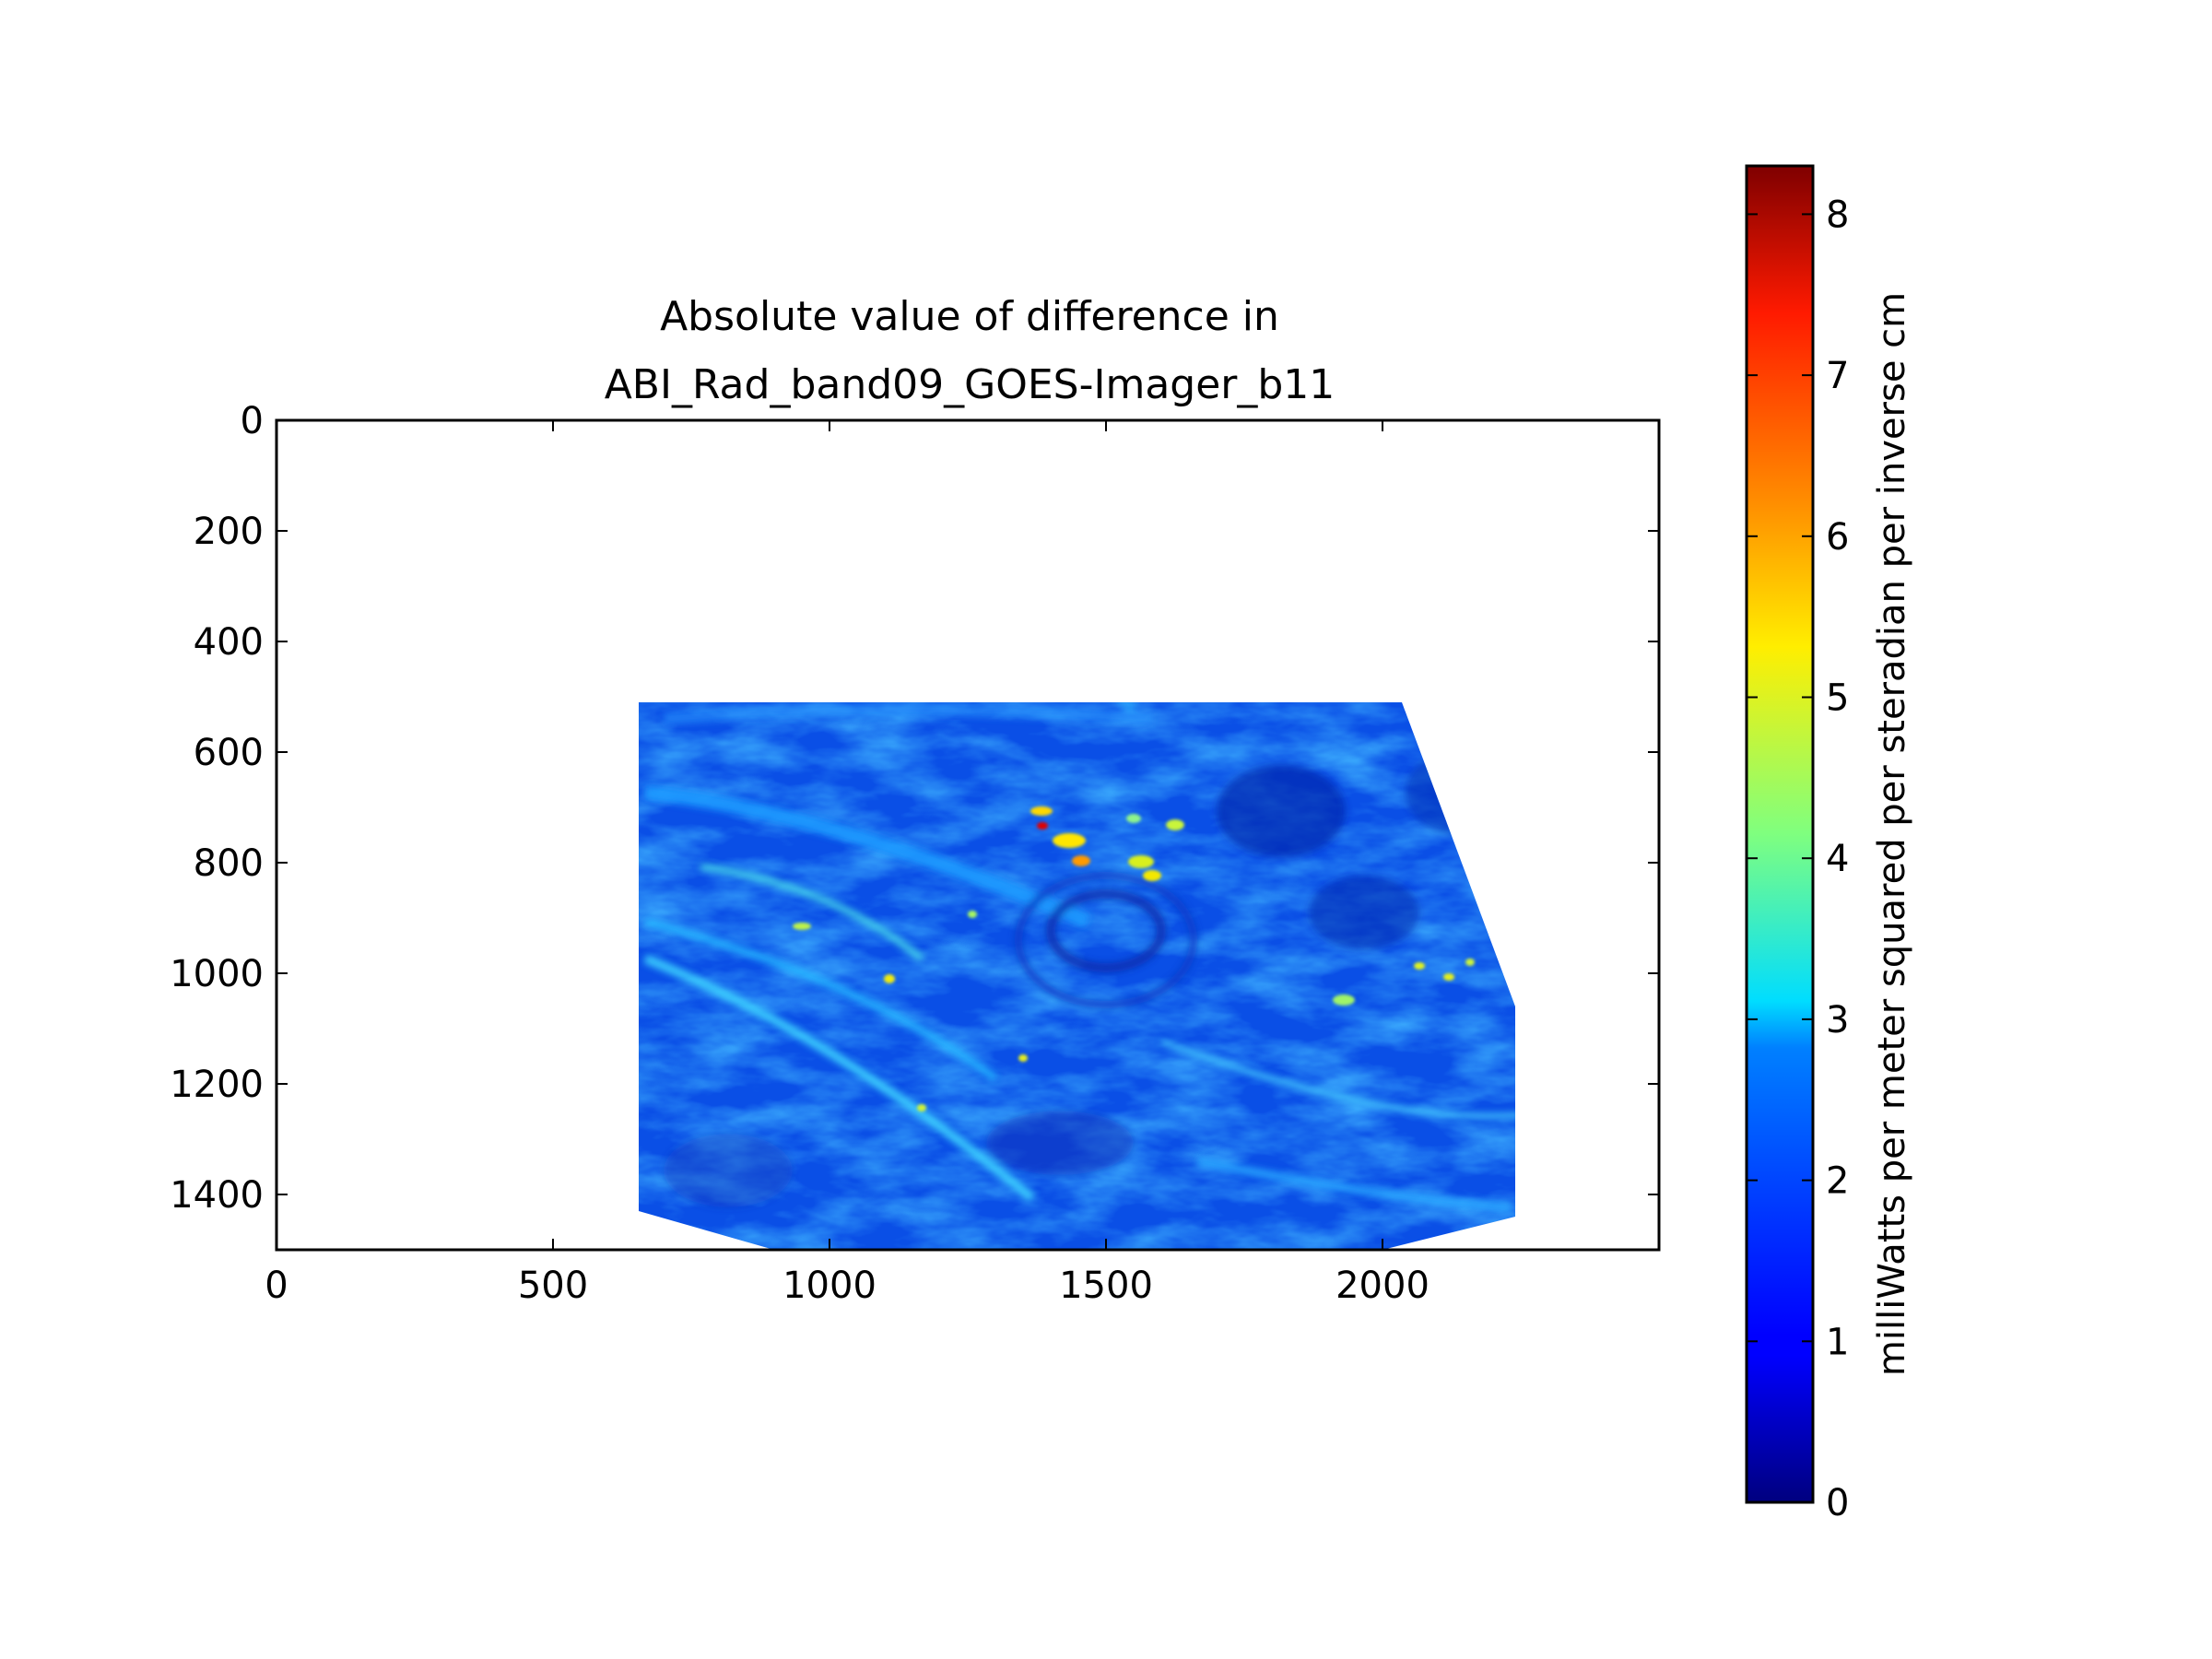 The width and height of the screenshot is (2212, 1659). Describe the element at coordinates (1837, 859) in the screenshot. I see `colorbar-tick-label: 4` at that location.